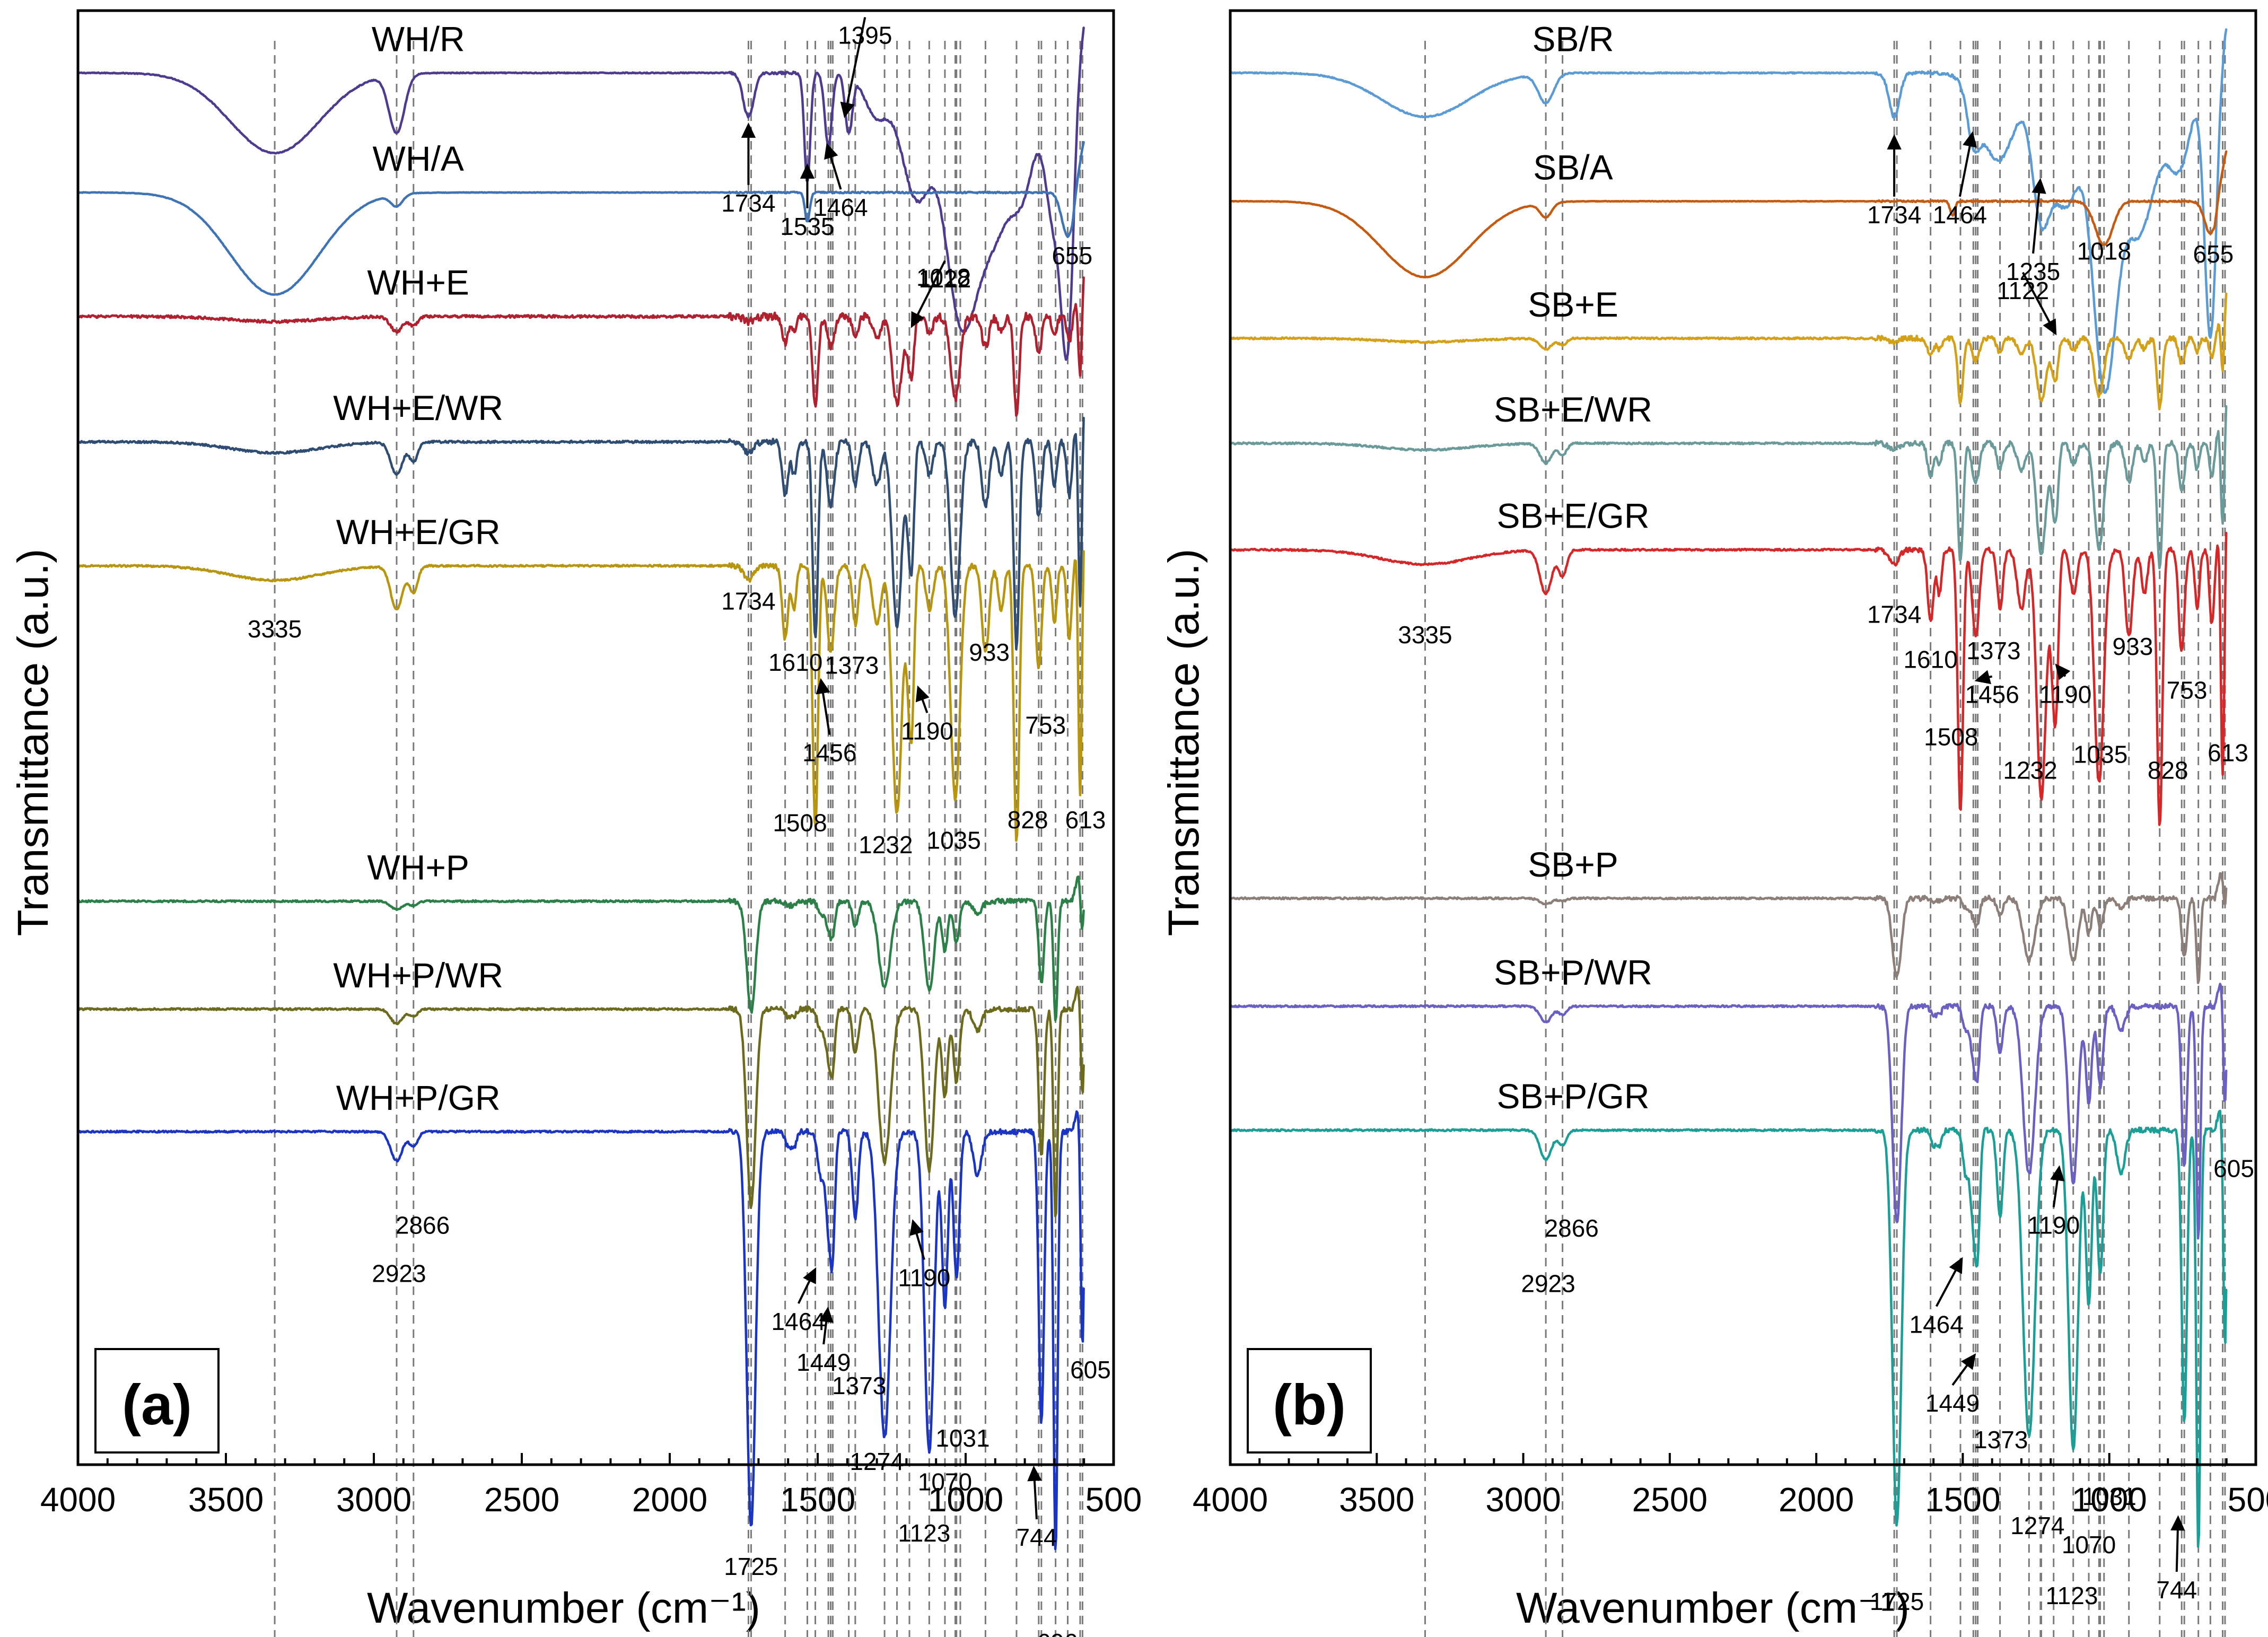  Describe the element at coordinates (157, 1404) in the screenshot. I see `panel-label: (a)` at that location.